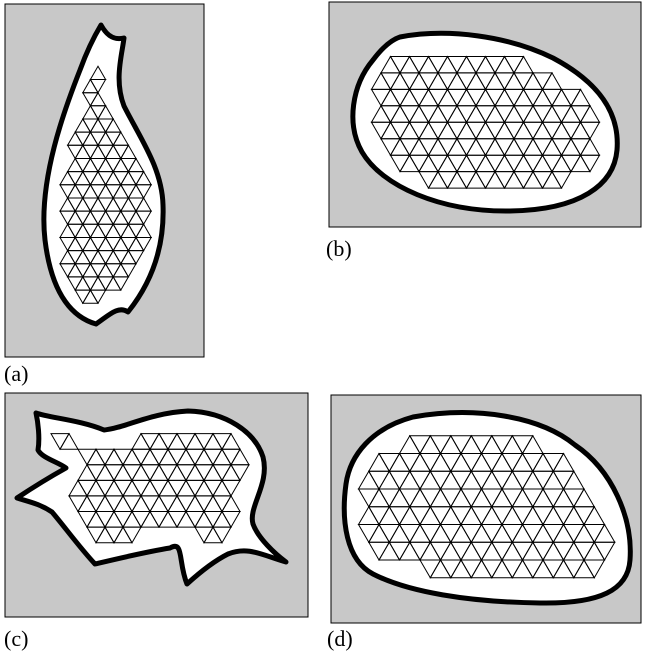 Image resolution: width=647 pixels, height=660 pixels. I want to click on panel-b-mesh, so click(485, 122).